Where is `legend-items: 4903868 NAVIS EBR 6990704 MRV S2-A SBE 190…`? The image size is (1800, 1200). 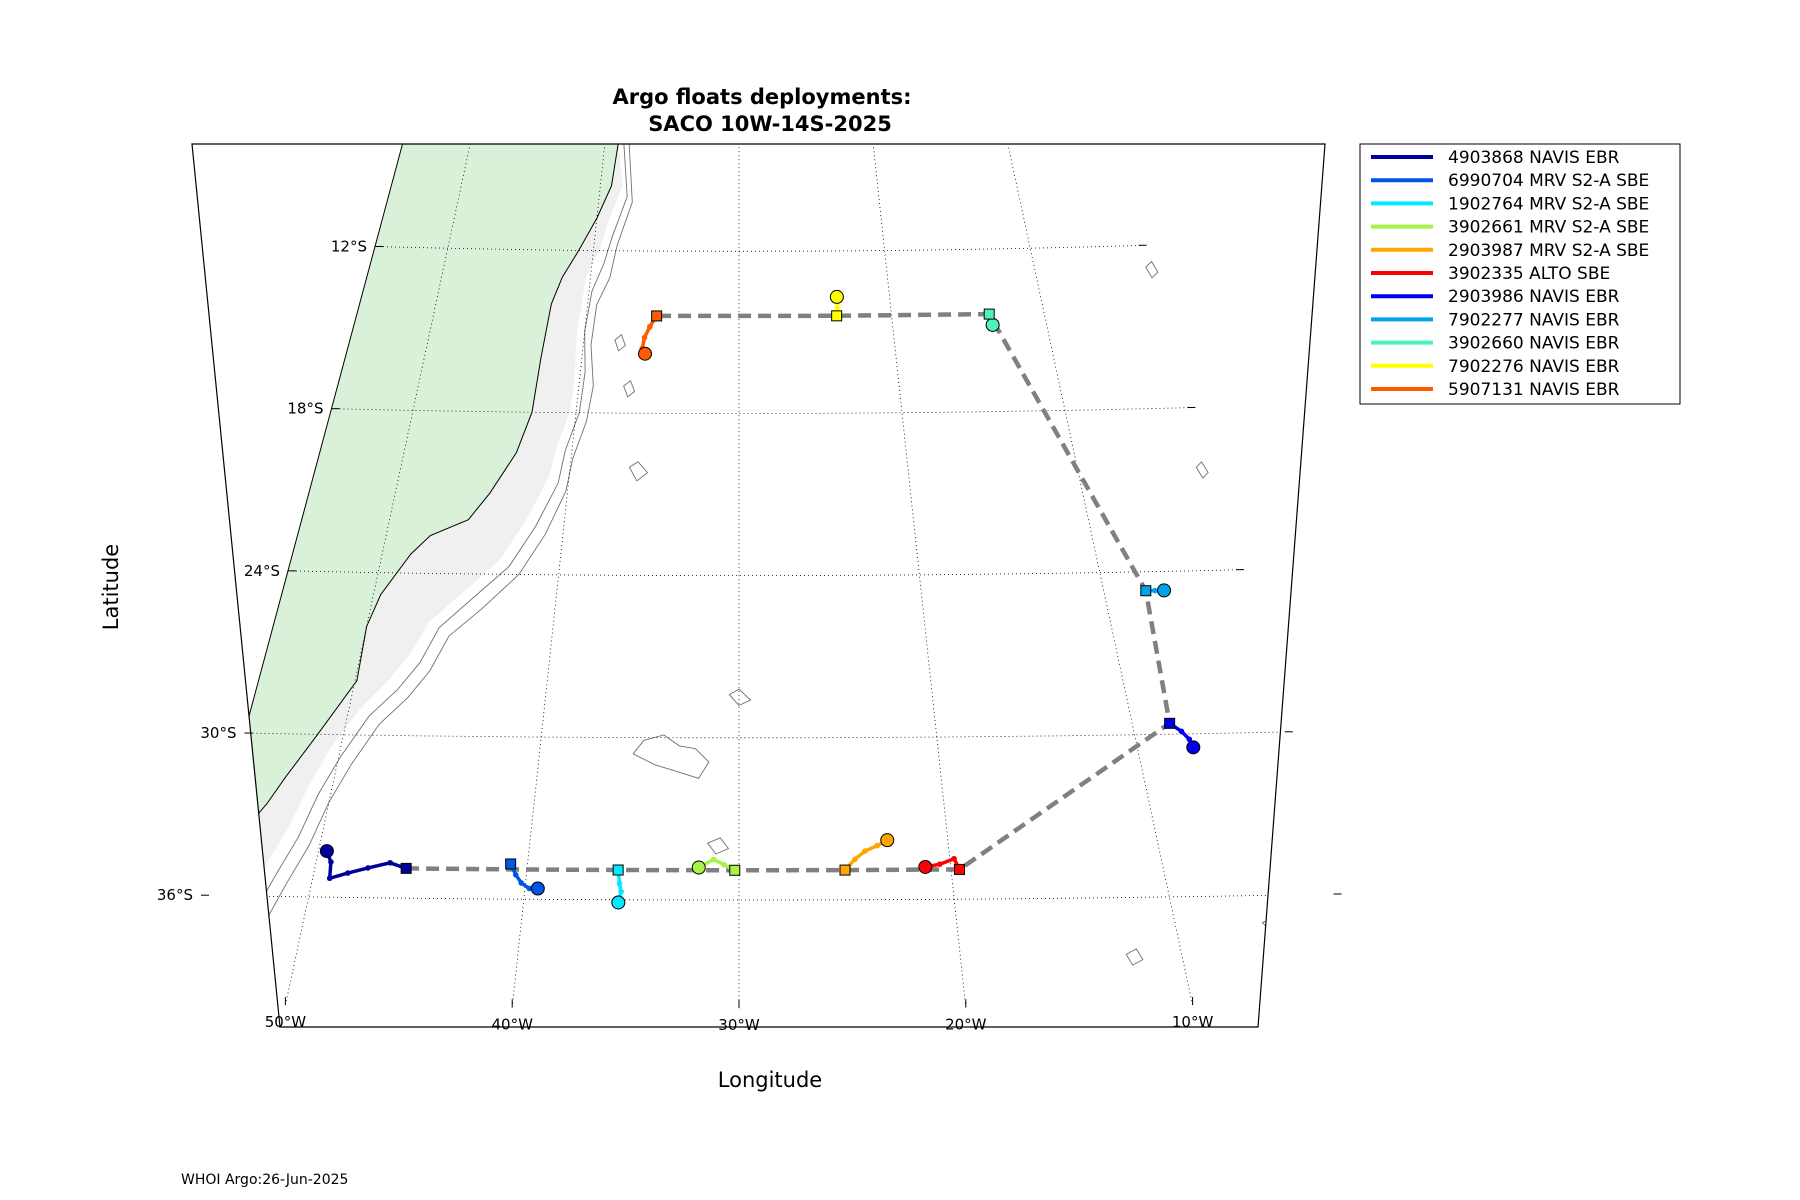 legend-items: 4903868 NAVIS EBR 6990704 MRV S2-A SBE 190… is located at coordinates (1510, 274).